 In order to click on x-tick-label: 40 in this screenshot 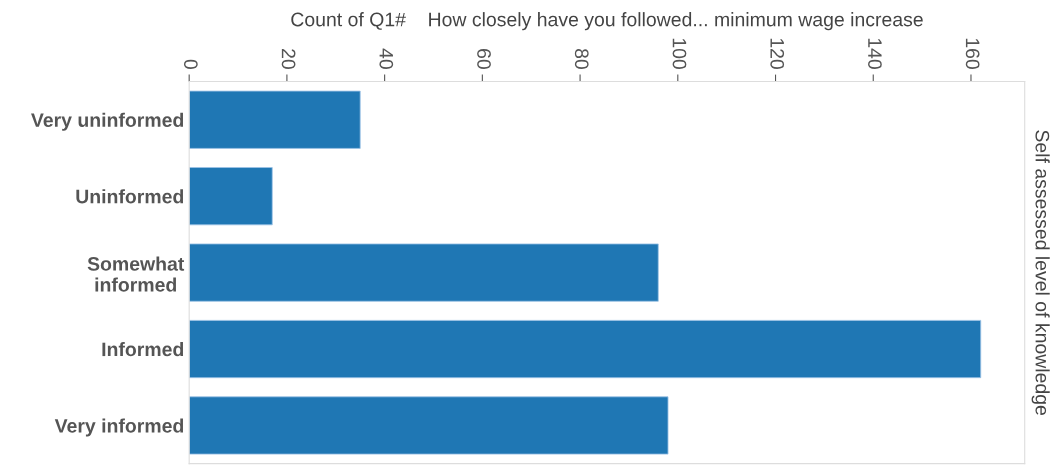, I will do `click(386, 58)`.